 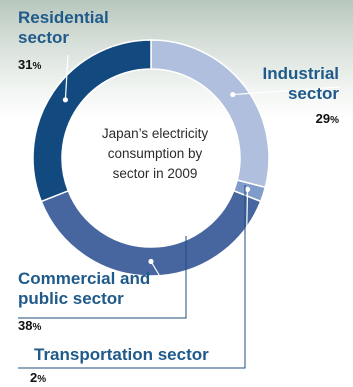 I want to click on transportation-percent: 2%, so click(x=38, y=377).